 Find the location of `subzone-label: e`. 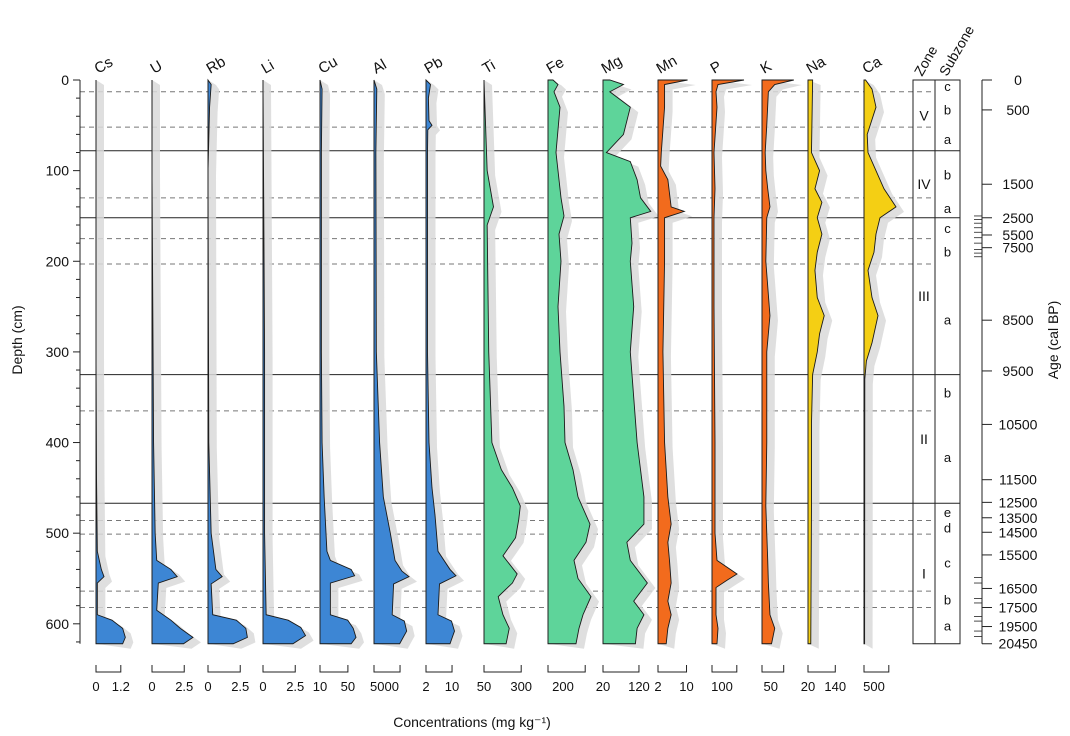

subzone-label: e is located at coordinates (947, 512).